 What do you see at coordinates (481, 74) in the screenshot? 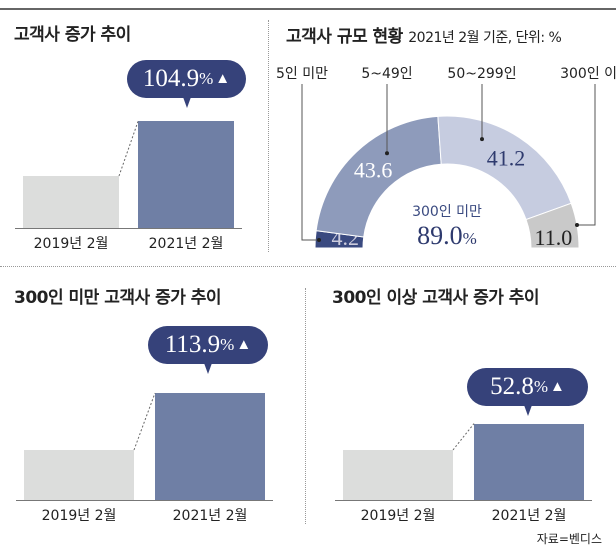
I see `category-label: 50~299인` at bounding box center [481, 74].